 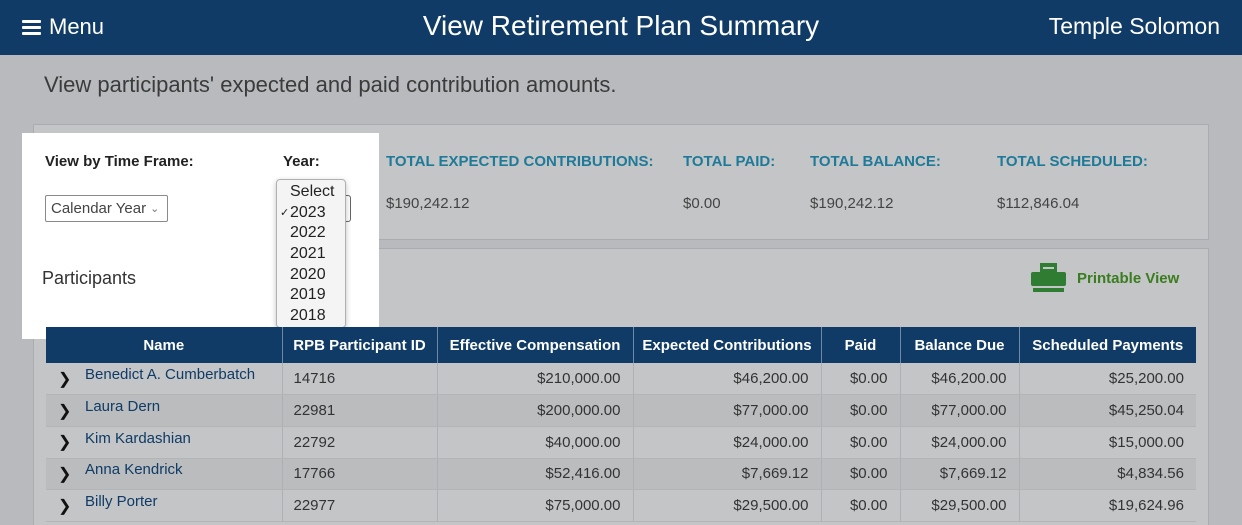 What do you see at coordinates (1107, 474) in the screenshot?
I see `scheduled-payments: $4,834.56` at bounding box center [1107, 474].